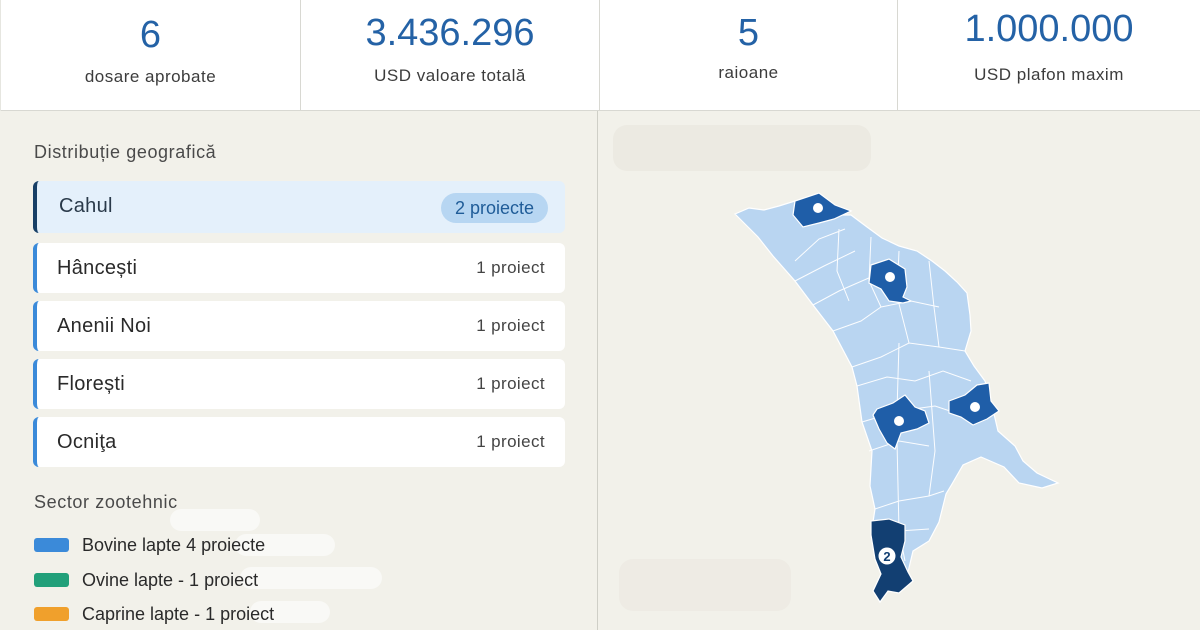 Image resolution: width=1200 pixels, height=630 pixels. Describe the element at coordinates (818, 208) in the screenshot. I see `map-marker-ocnita` at that location.